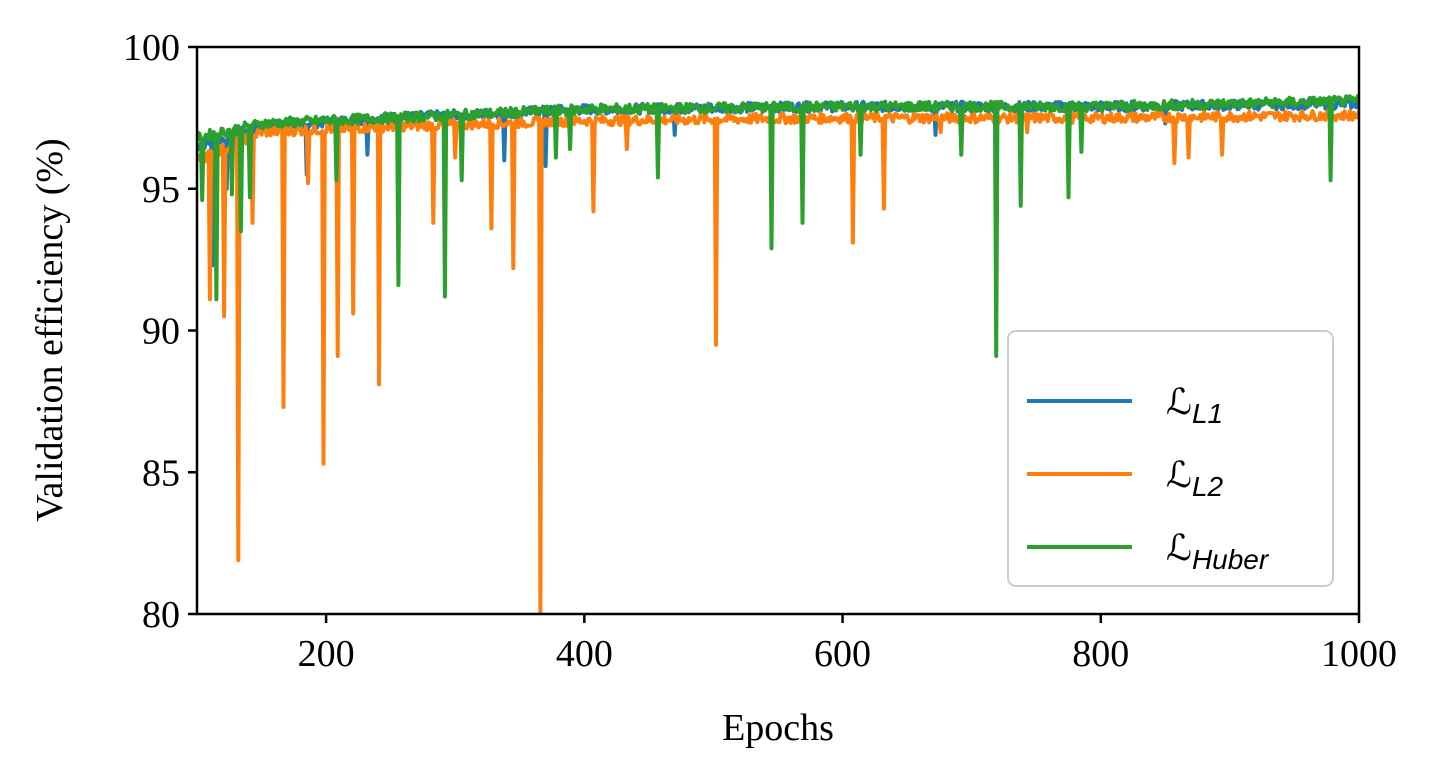  Describe the element at coordinates (1194, 405) in the screenshot. I see `legend-label-l1: ℒL1` at that location.